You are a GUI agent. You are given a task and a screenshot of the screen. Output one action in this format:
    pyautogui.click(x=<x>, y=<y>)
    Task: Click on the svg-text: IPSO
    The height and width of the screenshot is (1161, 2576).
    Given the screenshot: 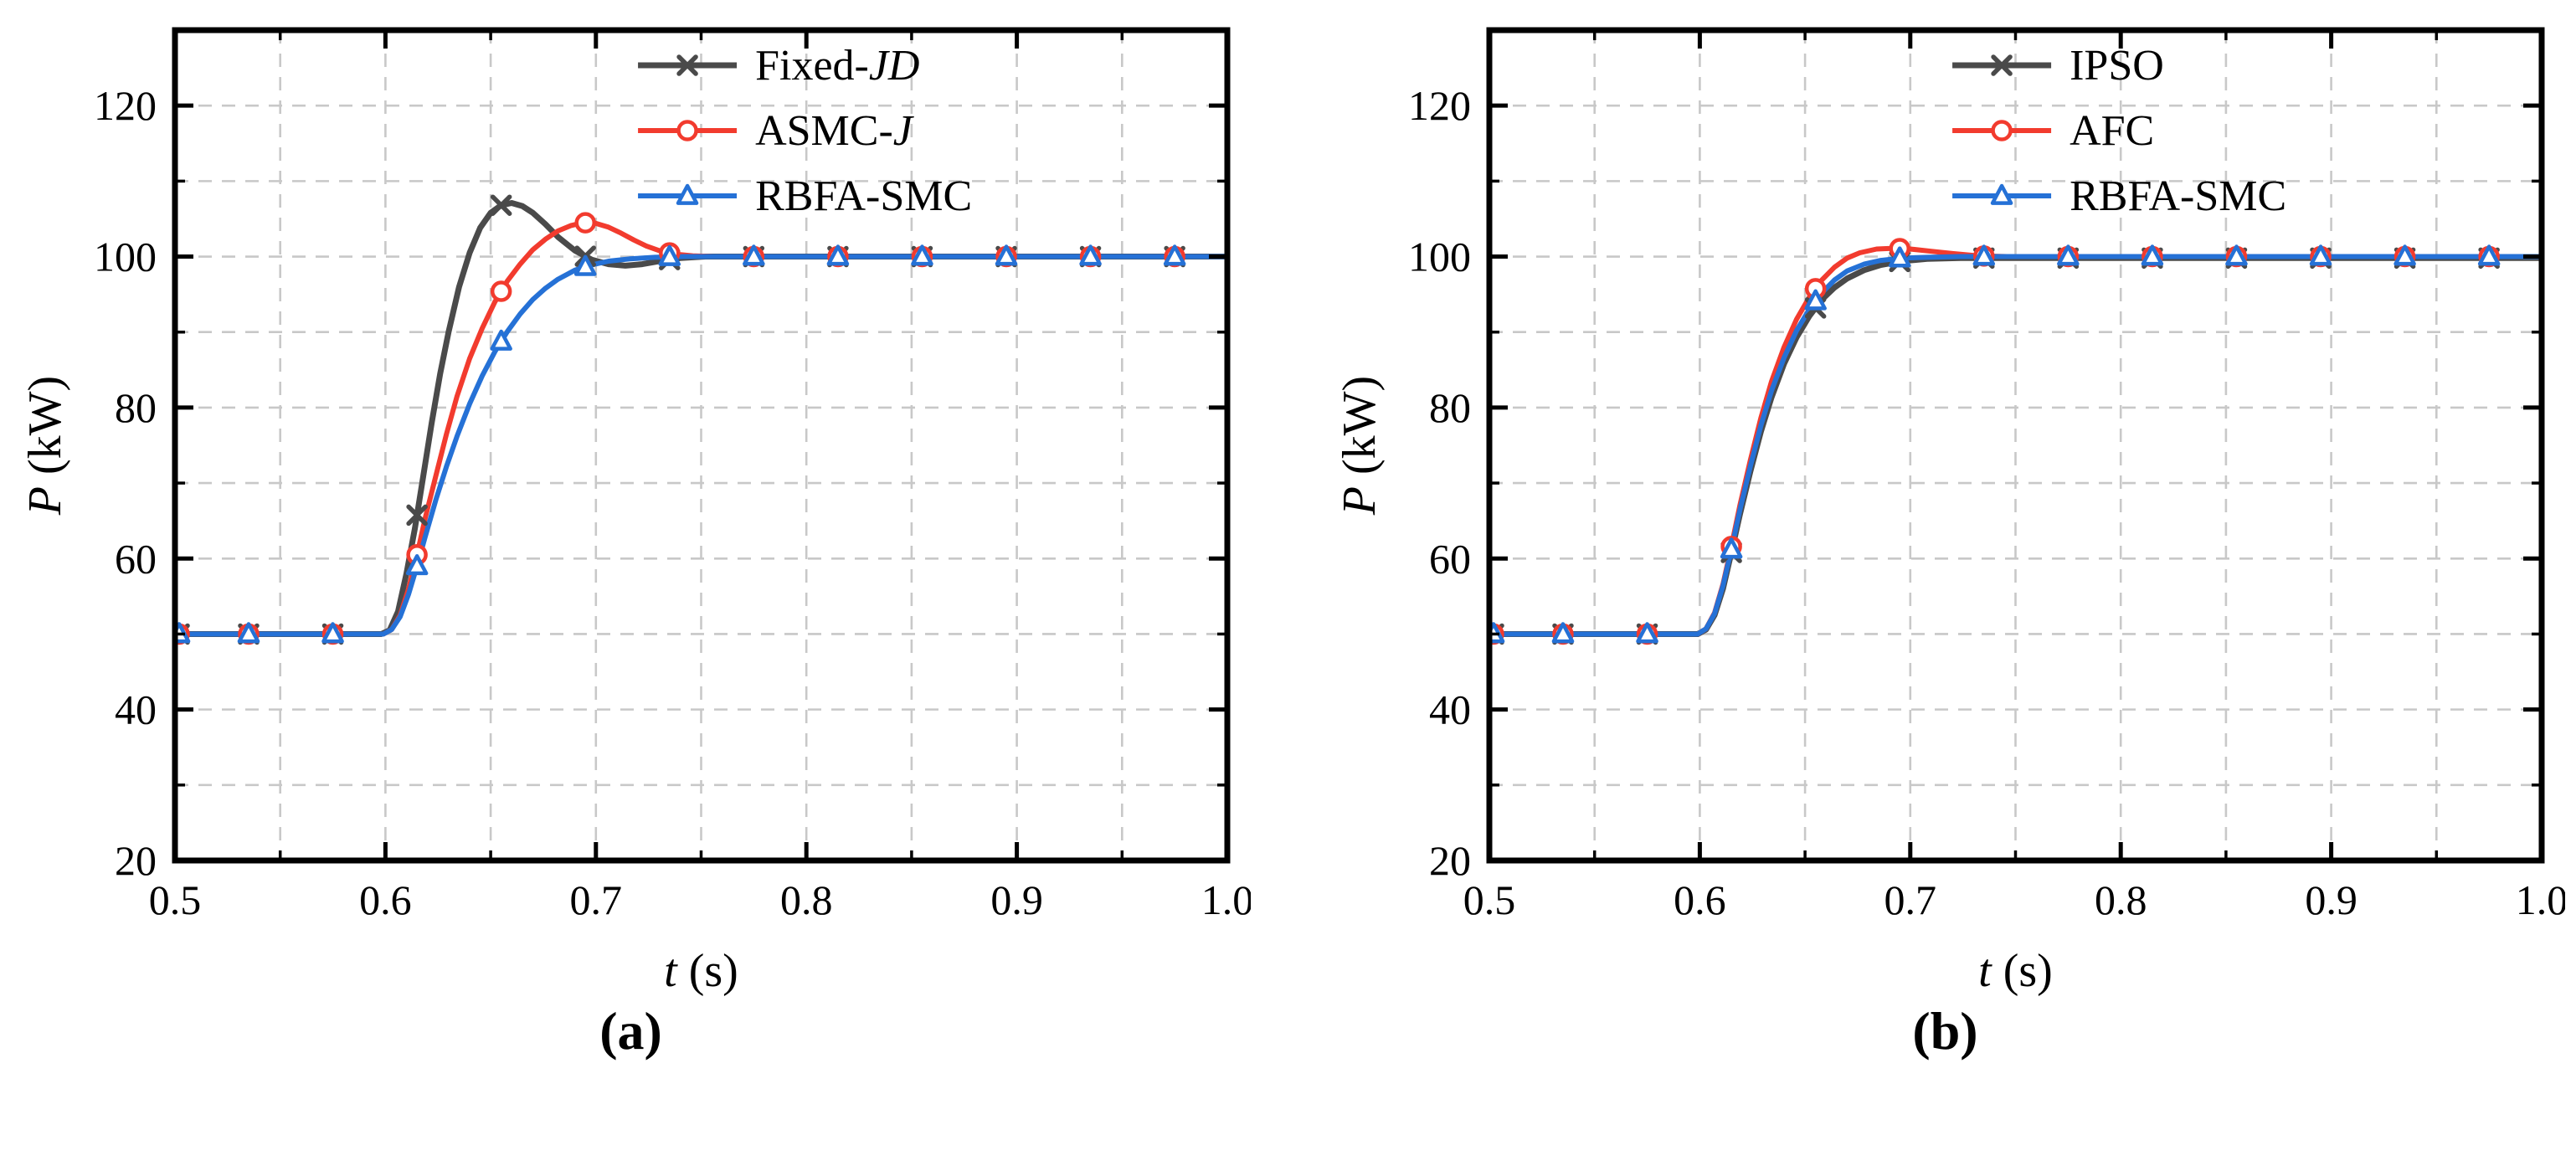 What is the action you would take?
    pyautogui.click(x=2117, y=66)
    